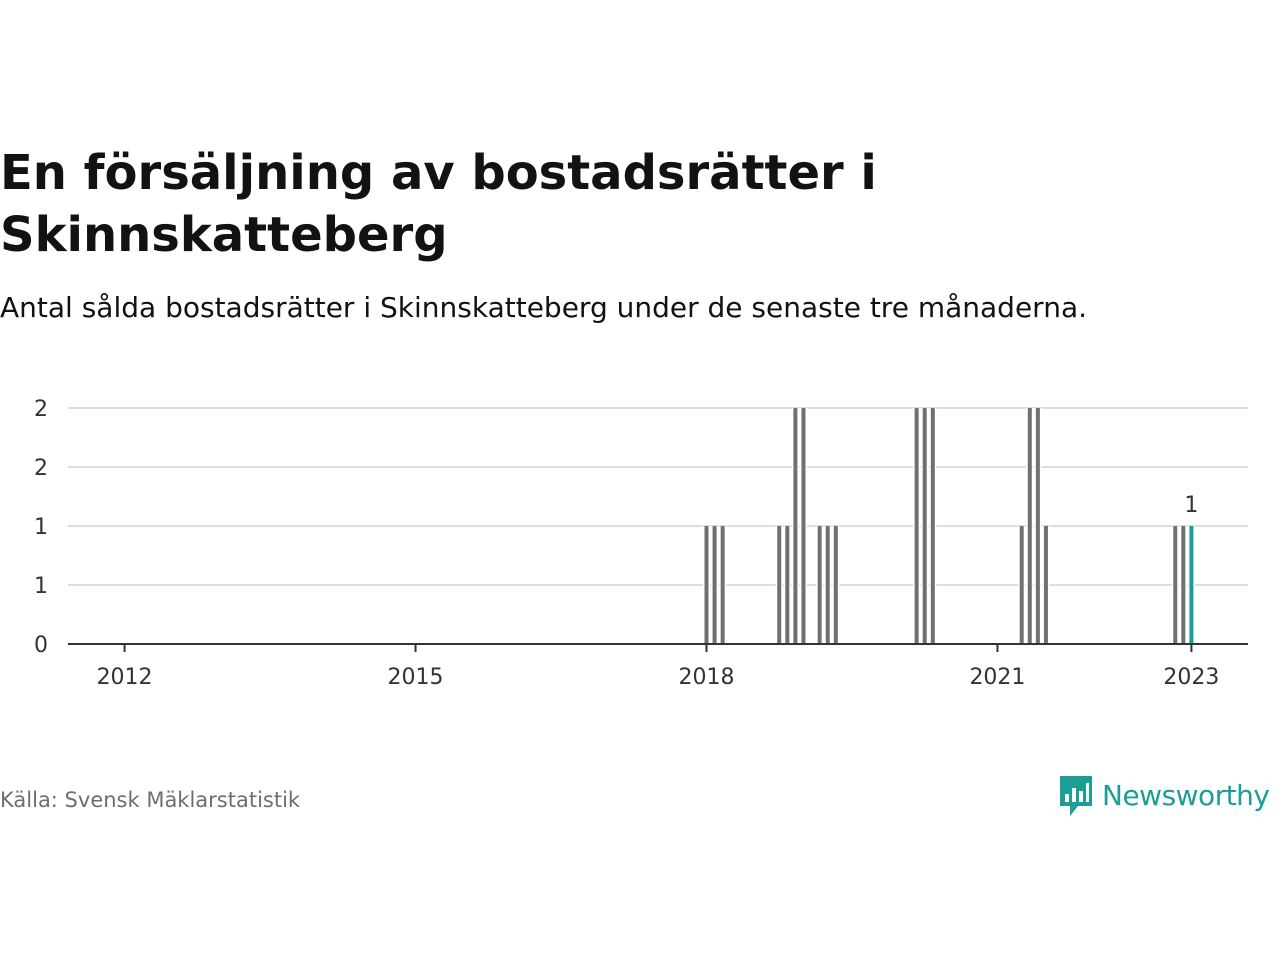 This screenshot has width=1280, height=960. Describe the element at coordinates (416, 677) in the screenshot. I see `x-tick-label: 2015` at that location.